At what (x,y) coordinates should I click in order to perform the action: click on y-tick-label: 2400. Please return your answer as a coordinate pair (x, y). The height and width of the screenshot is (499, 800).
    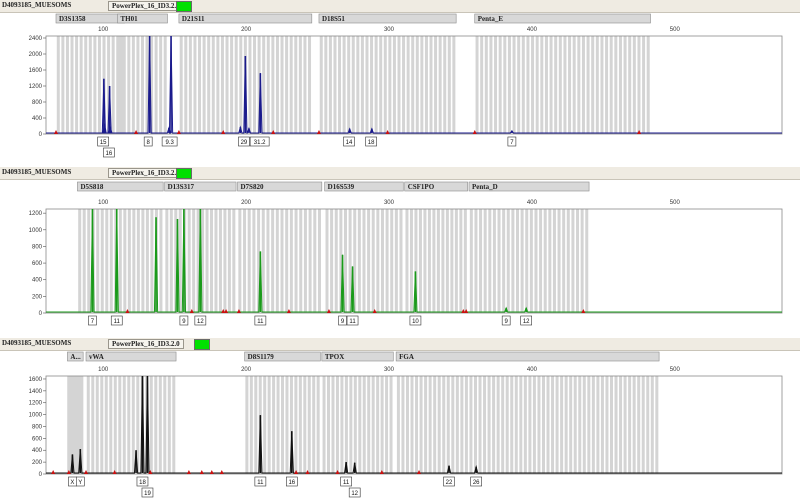
    Looking at the image, I should click on (36, 39).